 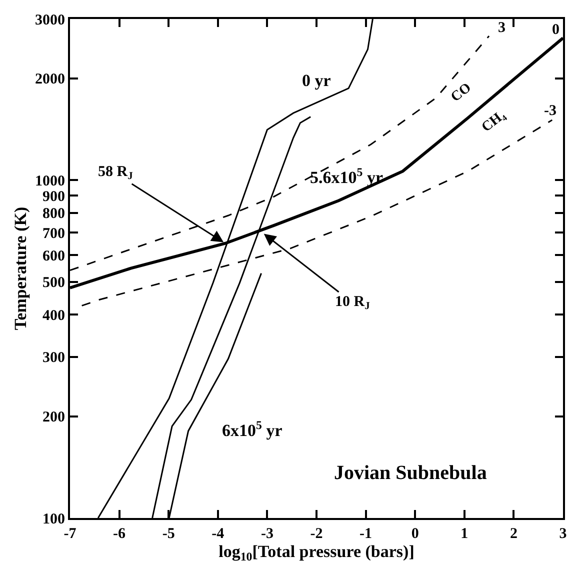 What do you see at coordinates (252, 429) in the screenshot?
I see `annotation: 6x10$^{5}$ yr` at bounding box center [252, 429].